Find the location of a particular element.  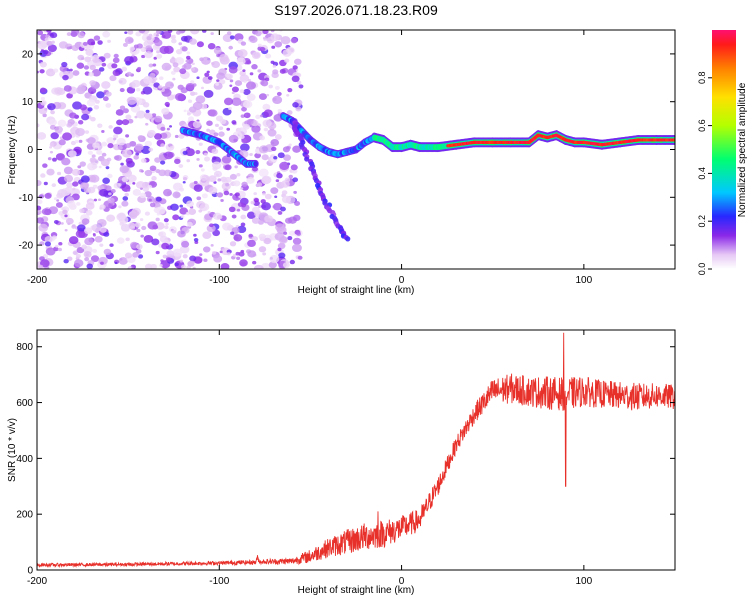

colorbar-ticks: 0.0 0.2 0.4 0.6 0.8 is located at coordinates (704, 173).